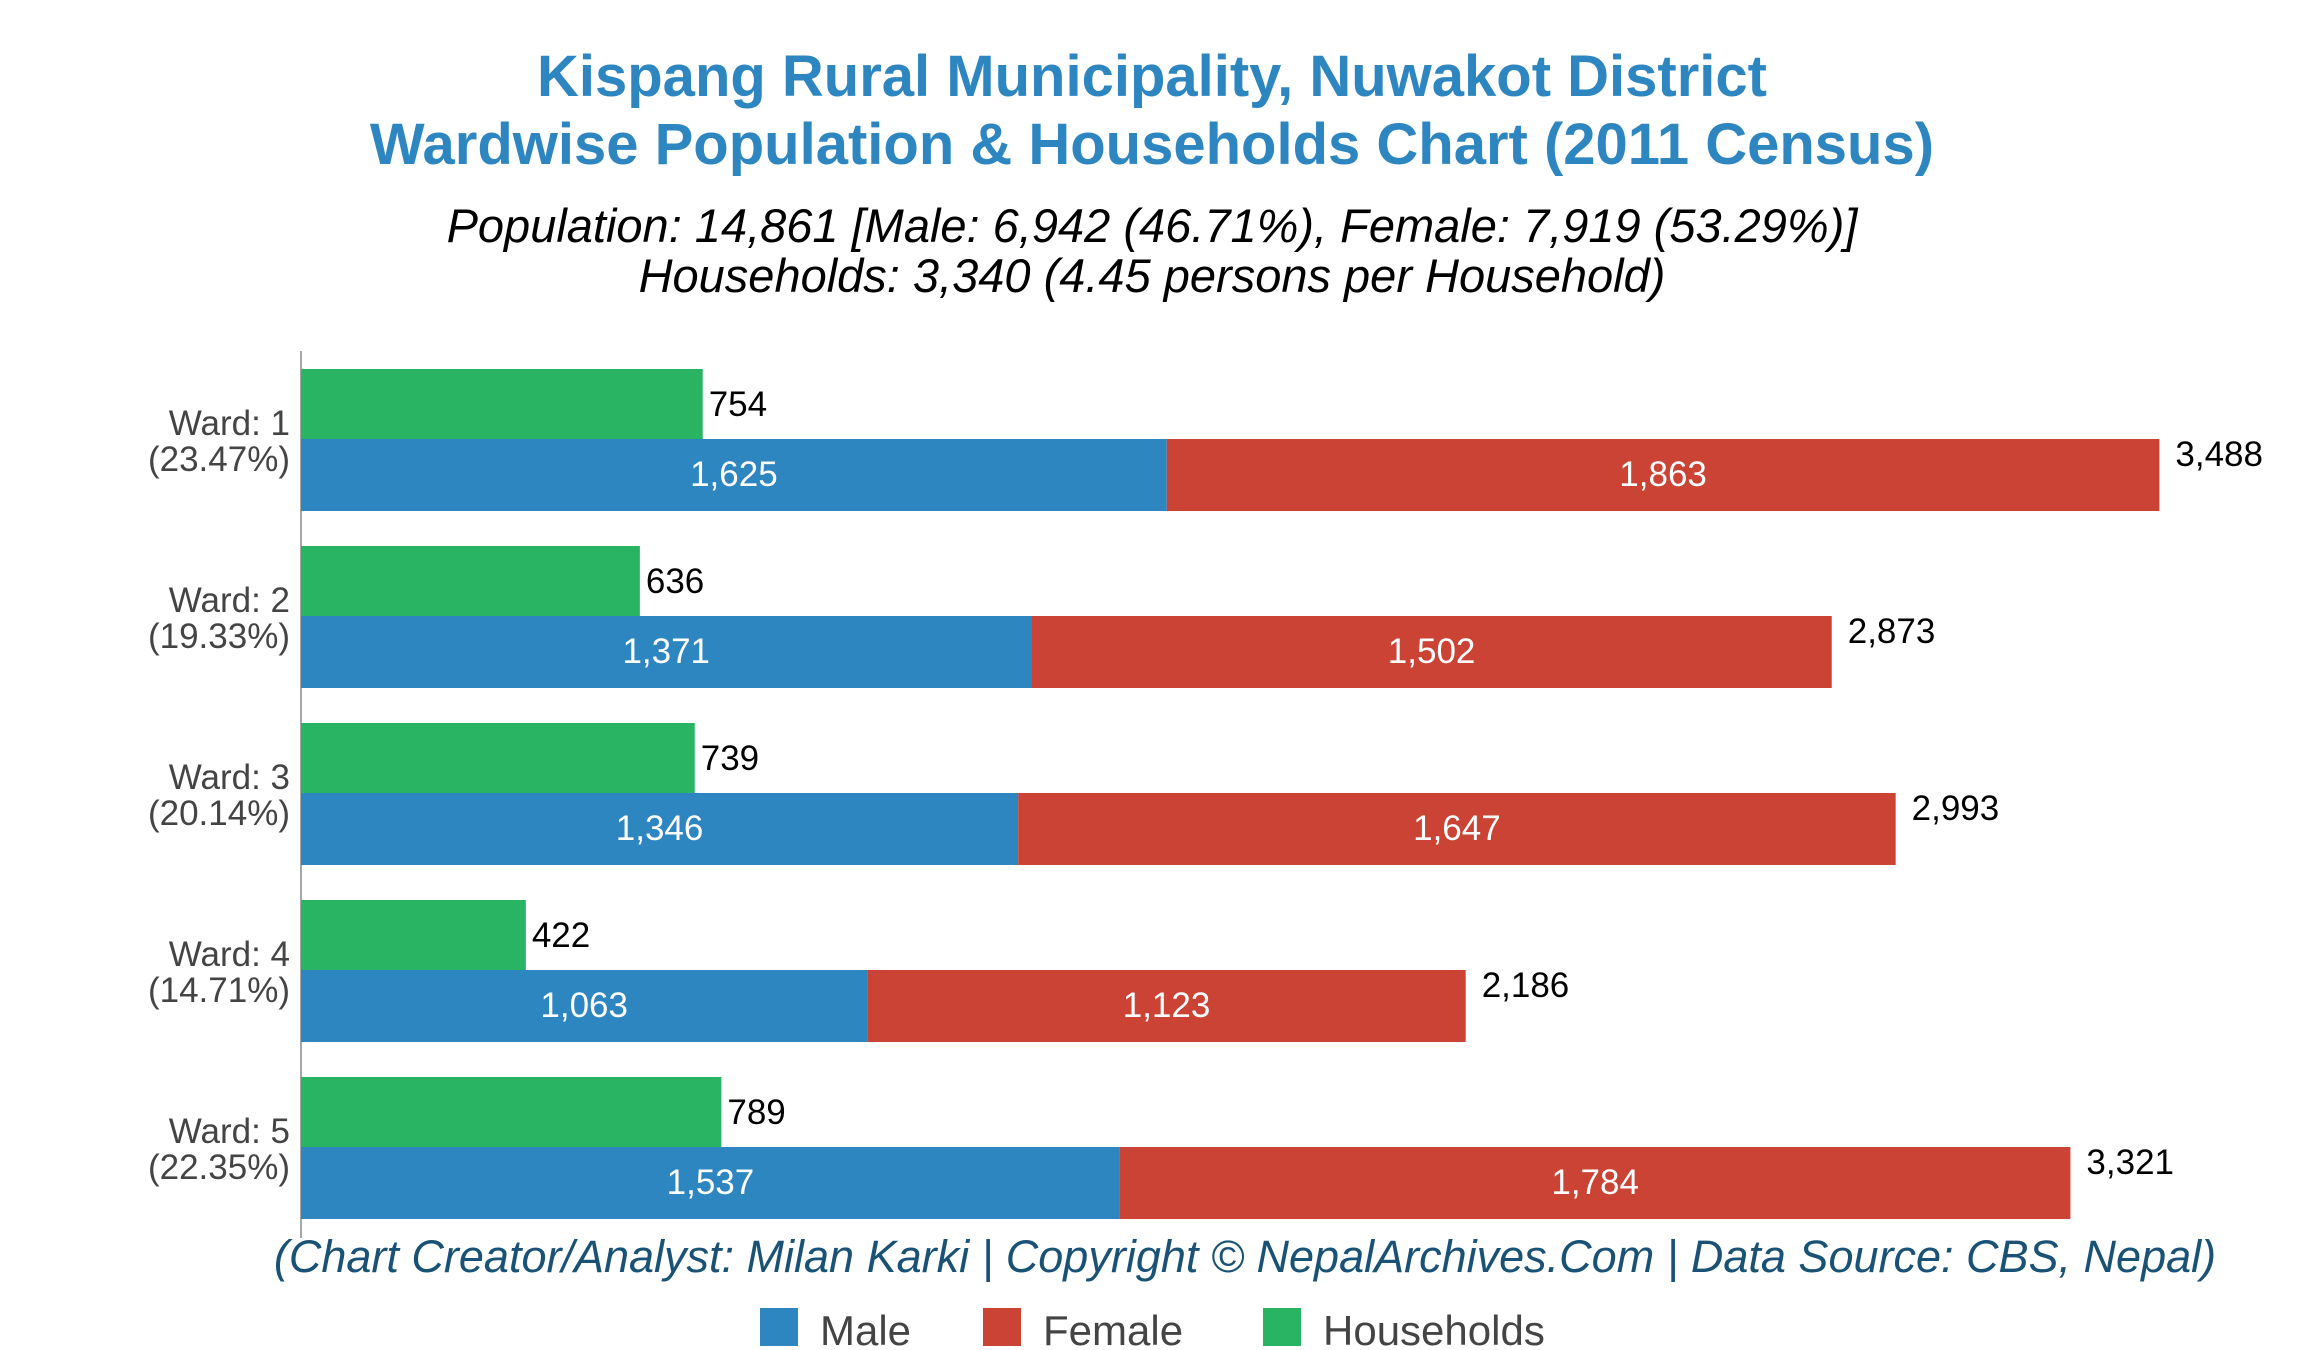  Describe the element at coordinates (219, 459) in the screenshot. I see `ward-share-label: (23.47%)` at that location.